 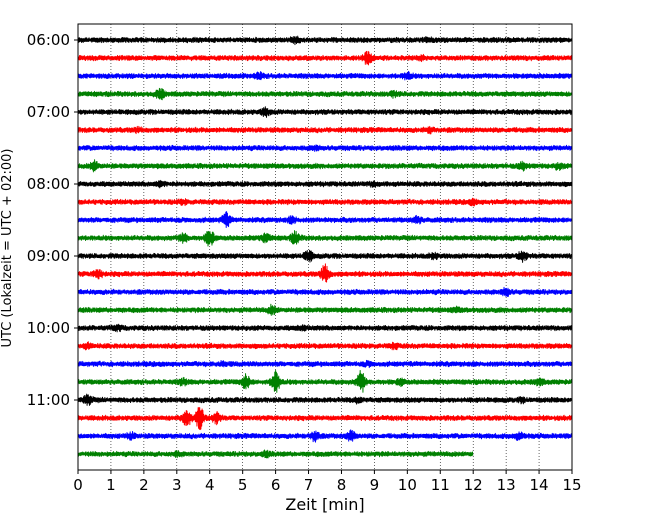 What do you see at coordinates (473, 485) in the screenshot?
I see `x-tick-label: 12` at bounding box center [473, 485].